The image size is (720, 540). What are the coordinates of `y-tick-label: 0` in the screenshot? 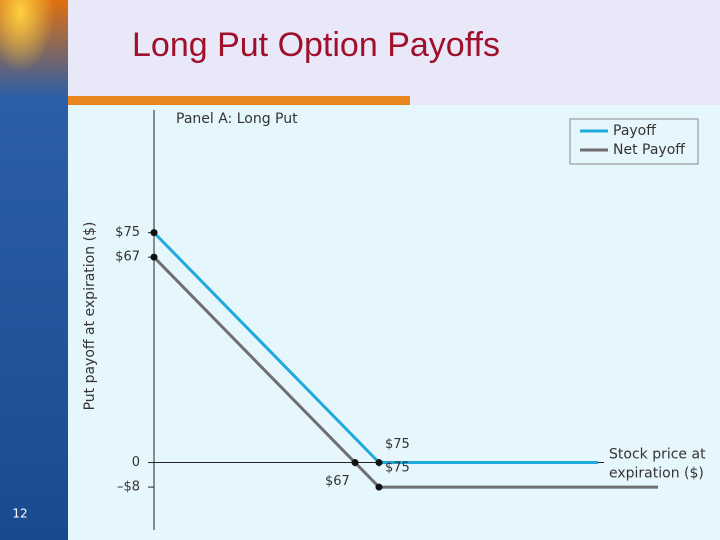 It's located at (136, 462).